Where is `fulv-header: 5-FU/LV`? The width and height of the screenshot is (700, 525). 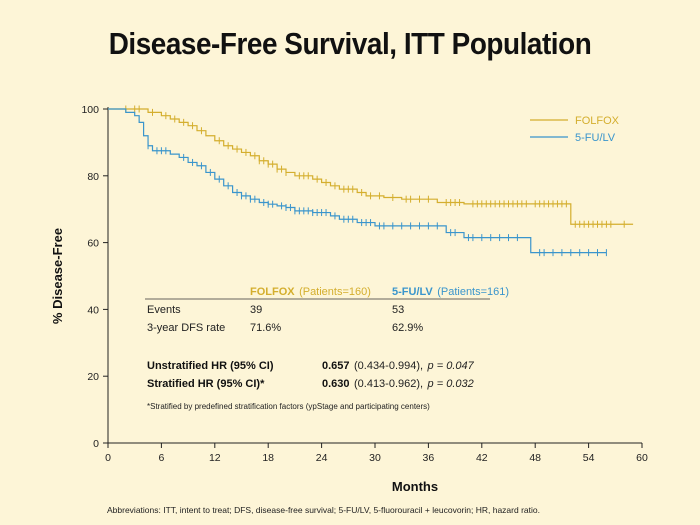 fulv-header: 5-FU/LV is located at coordinates (412, 292).